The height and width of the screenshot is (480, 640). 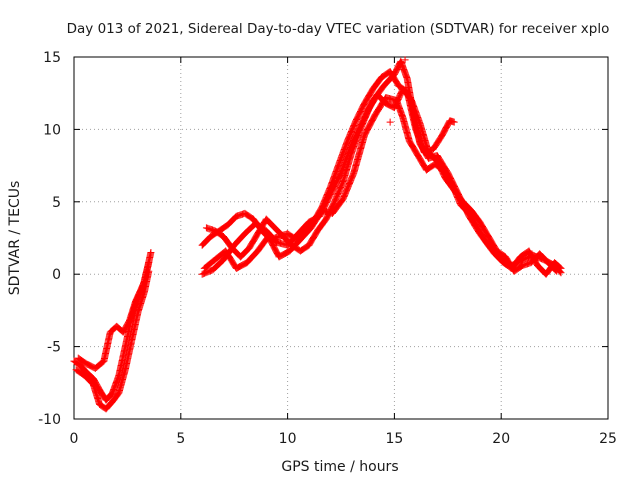 I want to click on y-tick-label: 10, so click(x=52, y=130).